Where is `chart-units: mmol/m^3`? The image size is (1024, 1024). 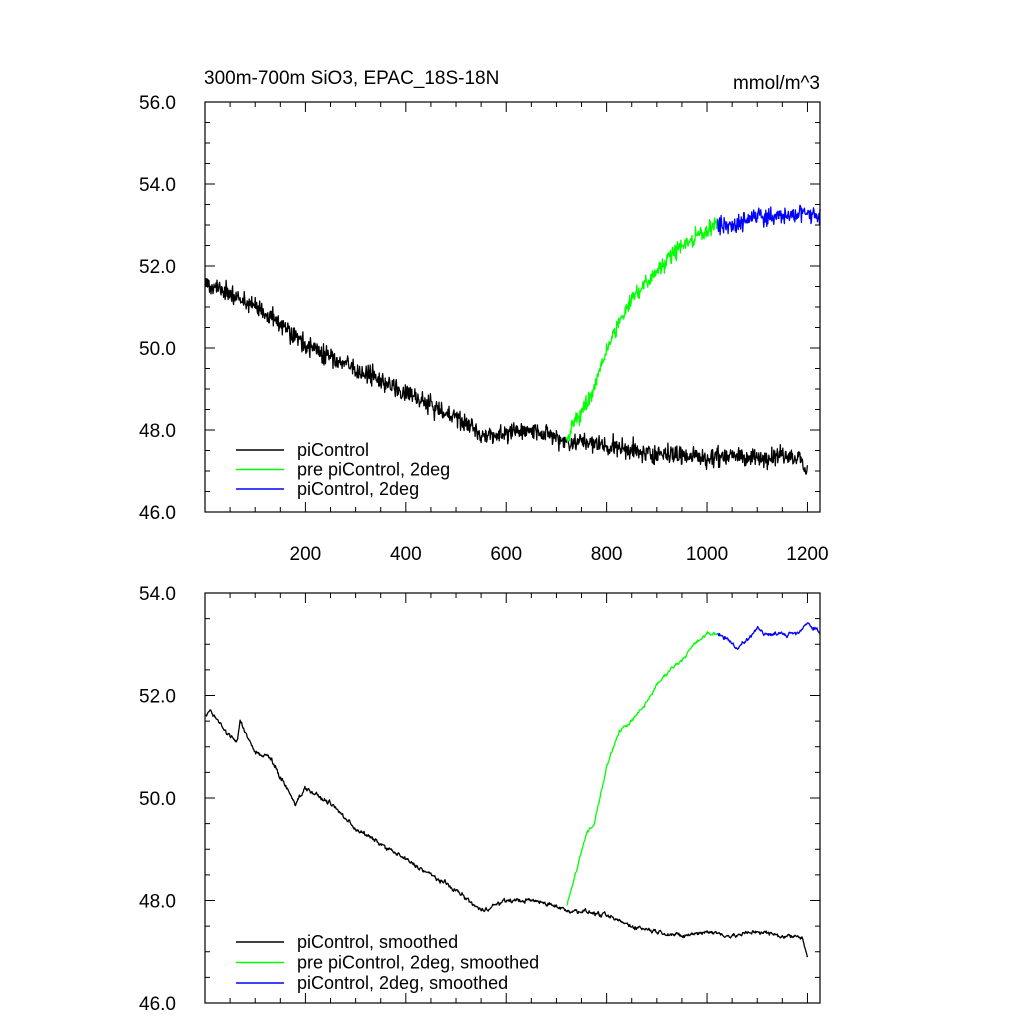
chart-units: mmol/m^3 is located at coordinates (776, 83).